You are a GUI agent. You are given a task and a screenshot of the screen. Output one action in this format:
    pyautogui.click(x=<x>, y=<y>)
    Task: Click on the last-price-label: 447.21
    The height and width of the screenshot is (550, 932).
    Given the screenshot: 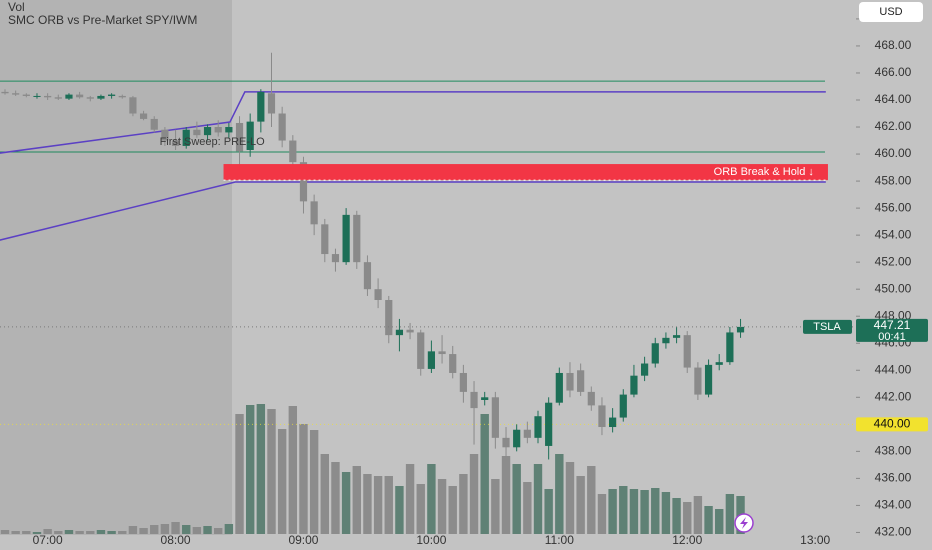 What is the action you would take?
    pyautogui.click(x=892, y=325)
    